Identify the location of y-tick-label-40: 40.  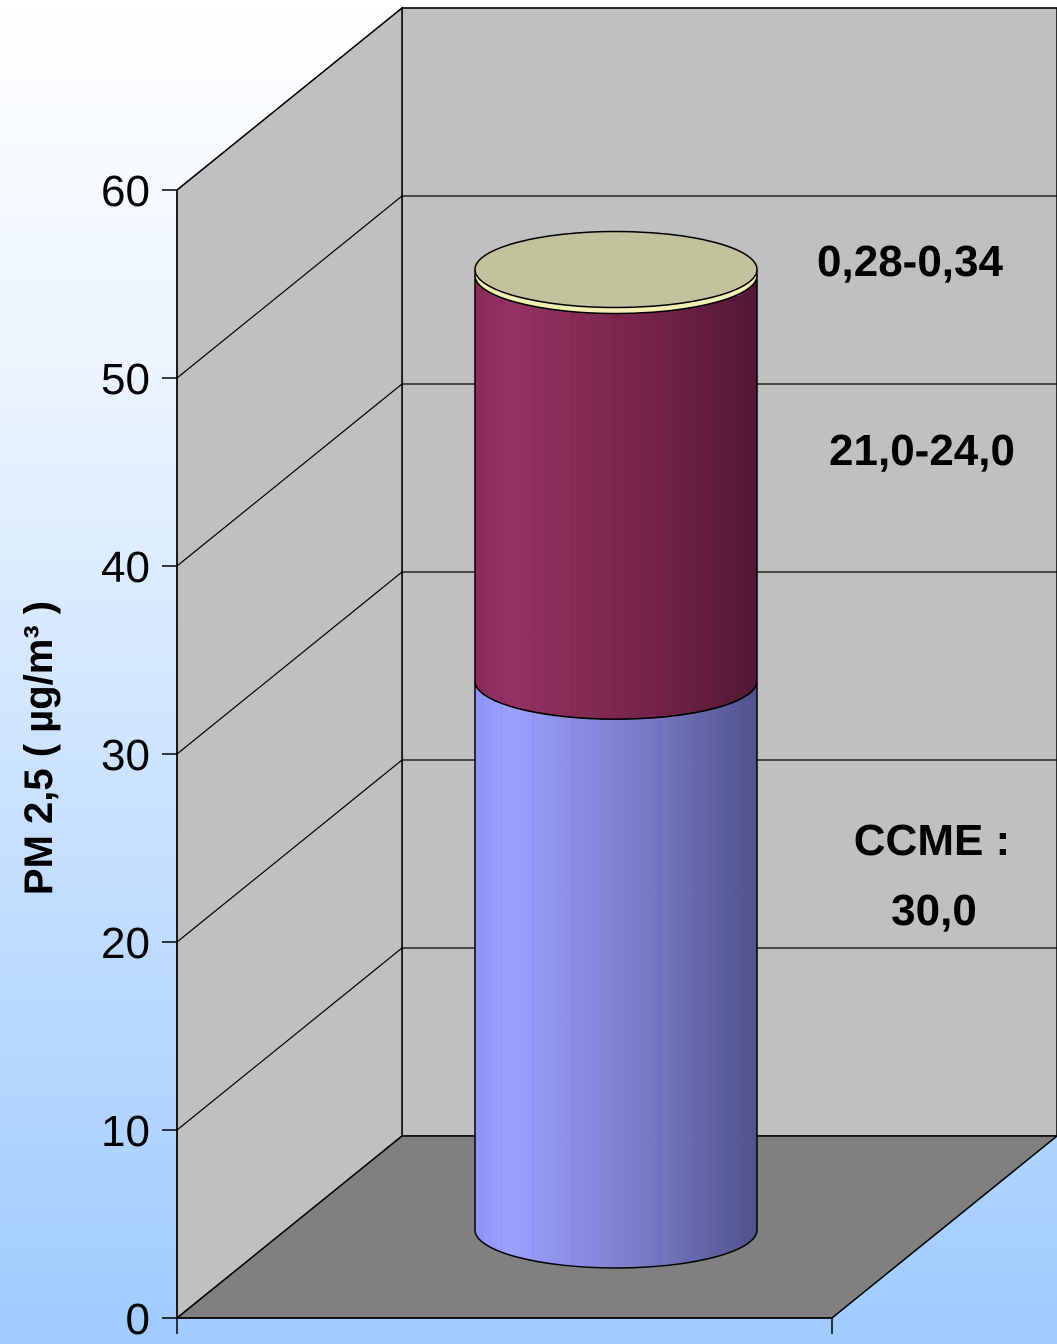
(125, 567).